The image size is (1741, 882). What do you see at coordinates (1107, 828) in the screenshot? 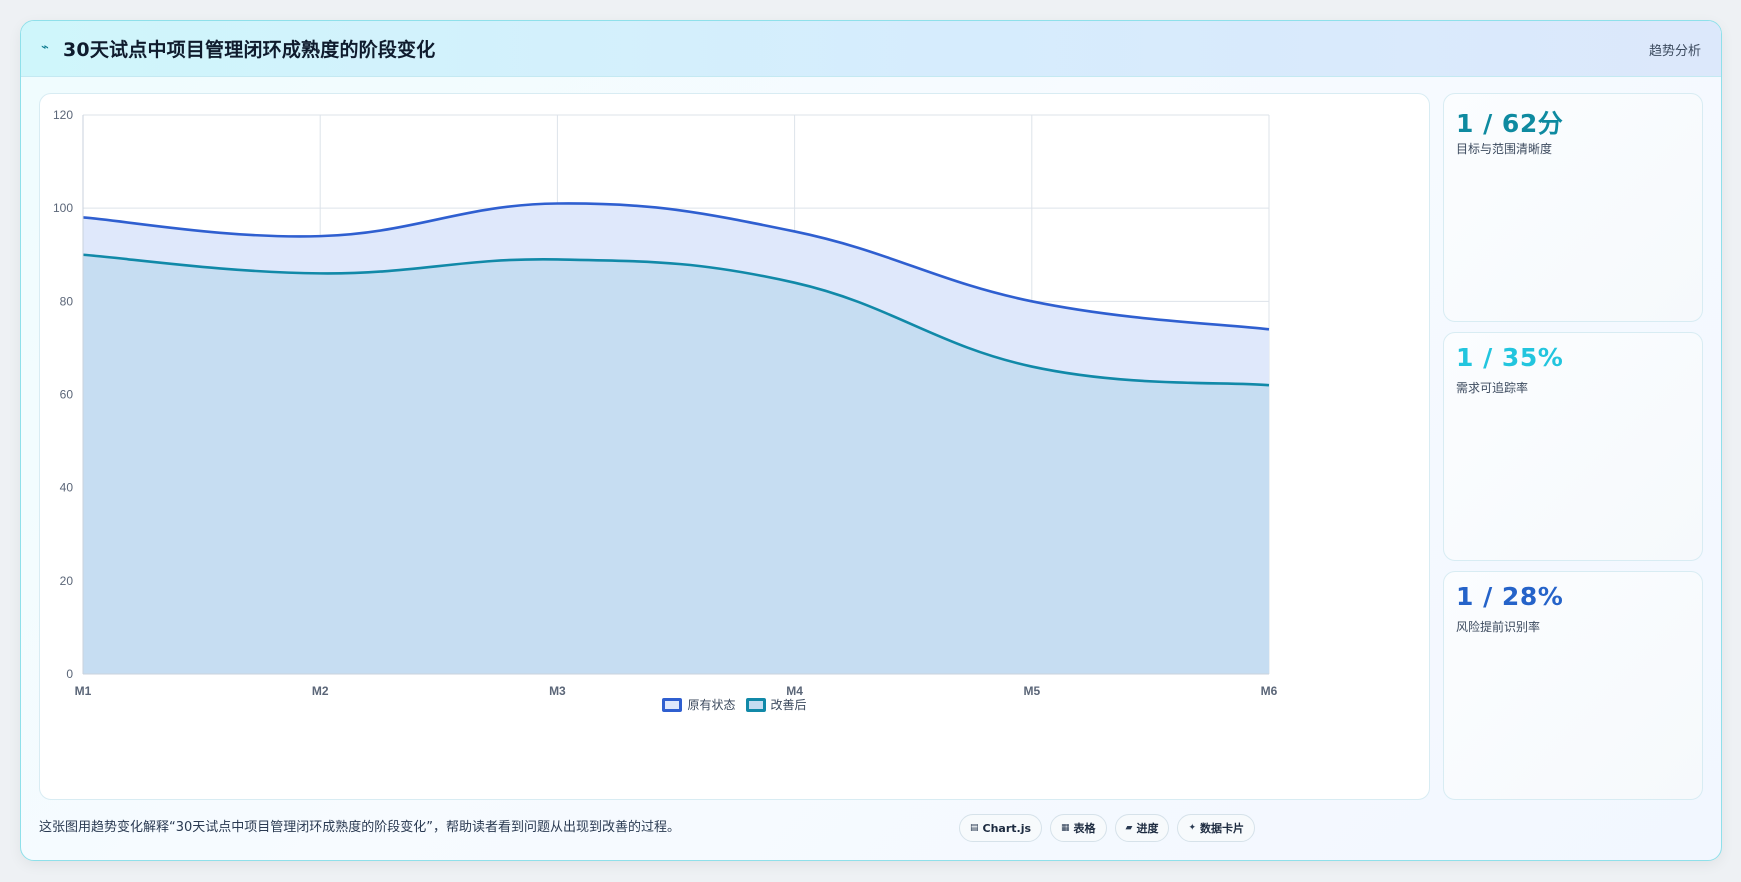
I see `feature-pills: ▤ Chart.js ▦ 表格 ▰ 进度 ✦ 数据卡片` at bounding box center [1107, 828].